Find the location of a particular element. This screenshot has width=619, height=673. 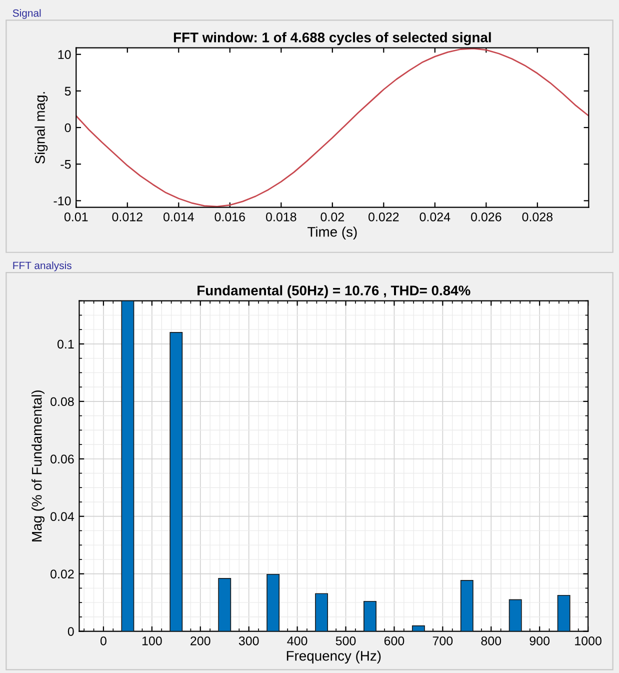

x-tick-label: 0.022 is located at coordinates (383, 217).